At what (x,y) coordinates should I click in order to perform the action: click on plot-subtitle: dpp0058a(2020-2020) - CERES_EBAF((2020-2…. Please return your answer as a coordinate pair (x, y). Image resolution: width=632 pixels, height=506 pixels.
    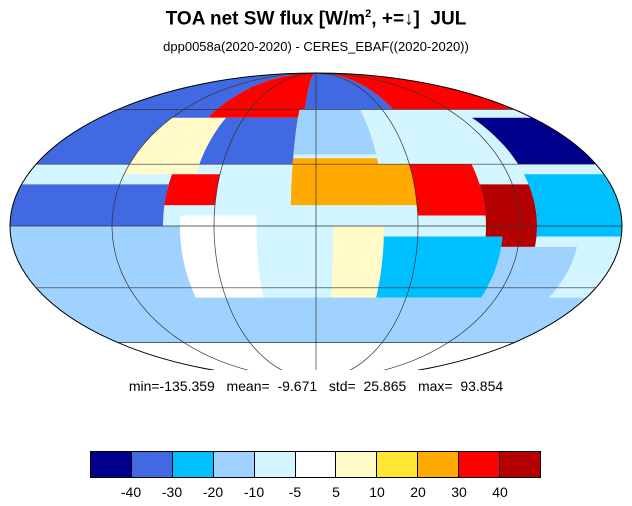
    Looking at the image, I should click on (316, 46).